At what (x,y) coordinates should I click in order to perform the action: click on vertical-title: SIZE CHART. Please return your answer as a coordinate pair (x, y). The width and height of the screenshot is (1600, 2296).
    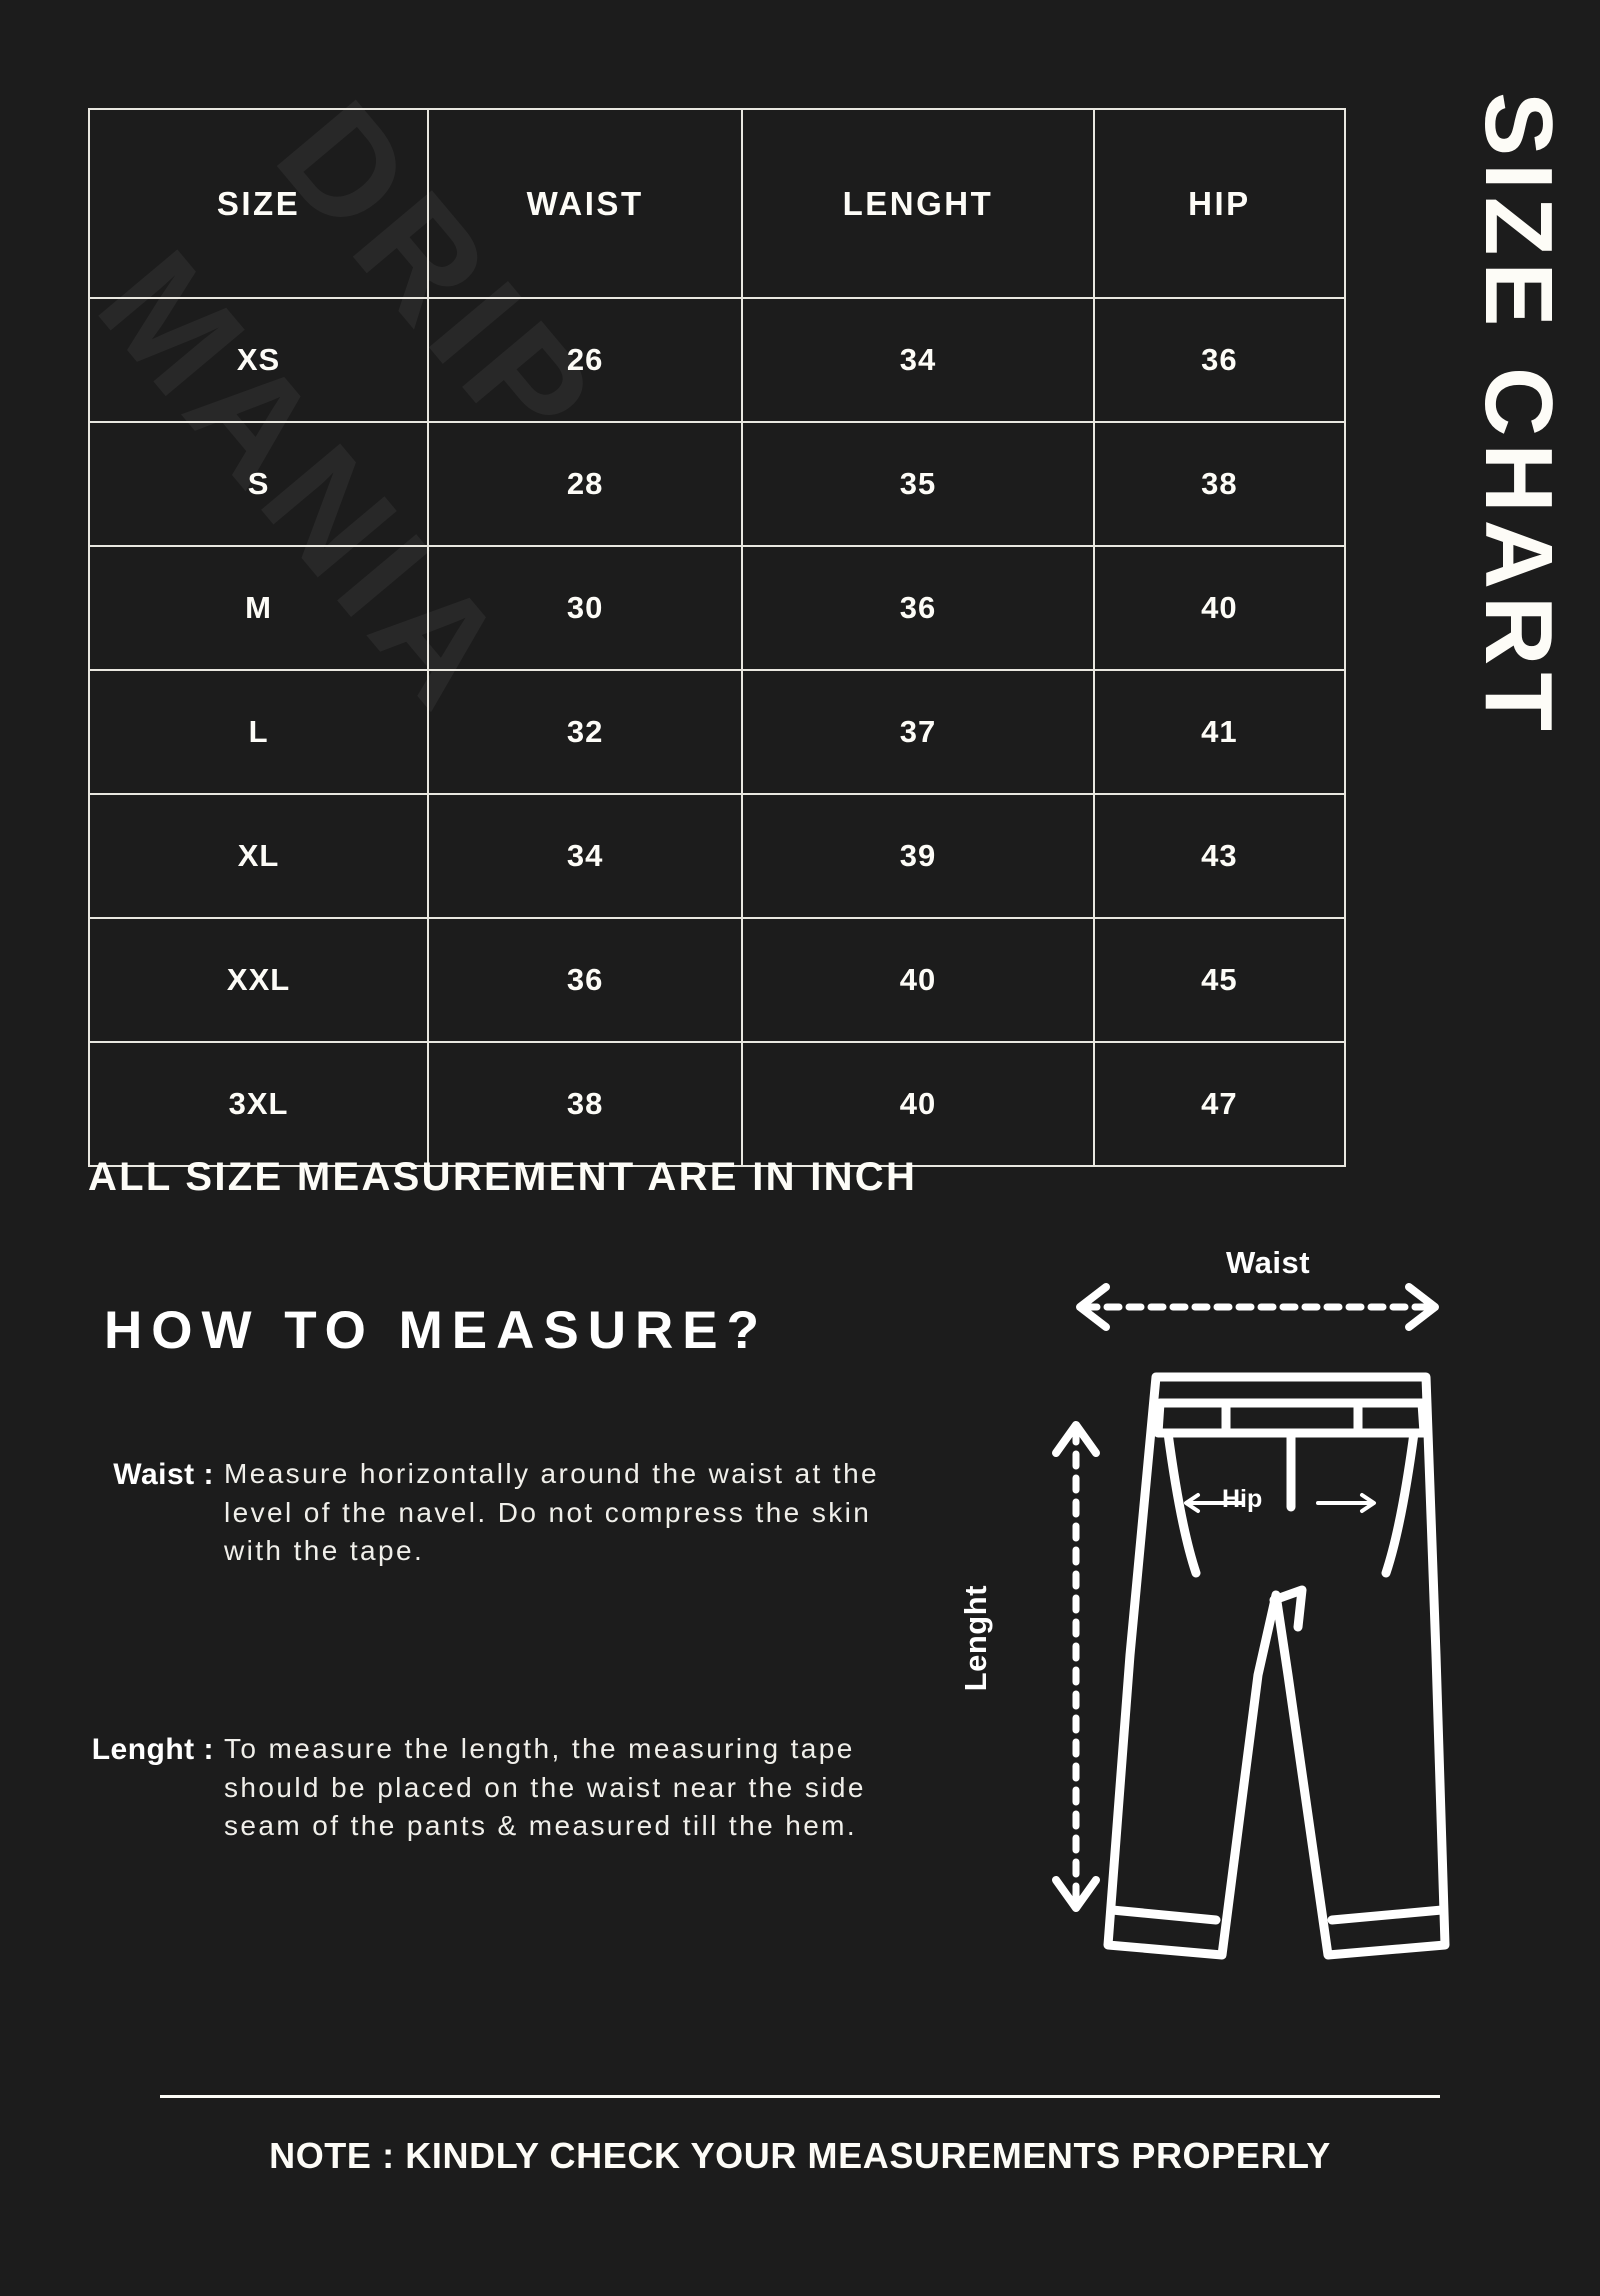
    Looking at the image, I should click on (1518, 592).